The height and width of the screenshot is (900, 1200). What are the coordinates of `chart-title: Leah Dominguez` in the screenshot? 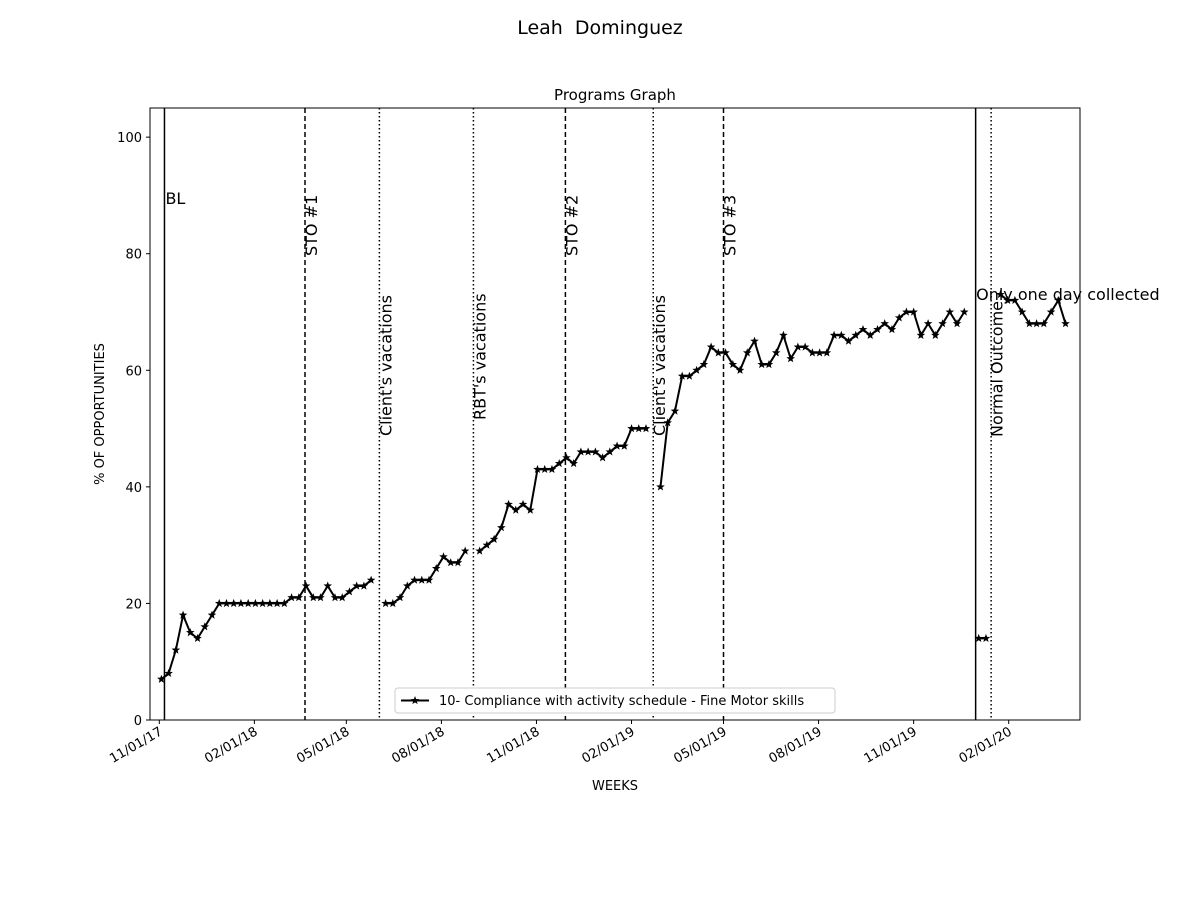 It's located at (600, 28).